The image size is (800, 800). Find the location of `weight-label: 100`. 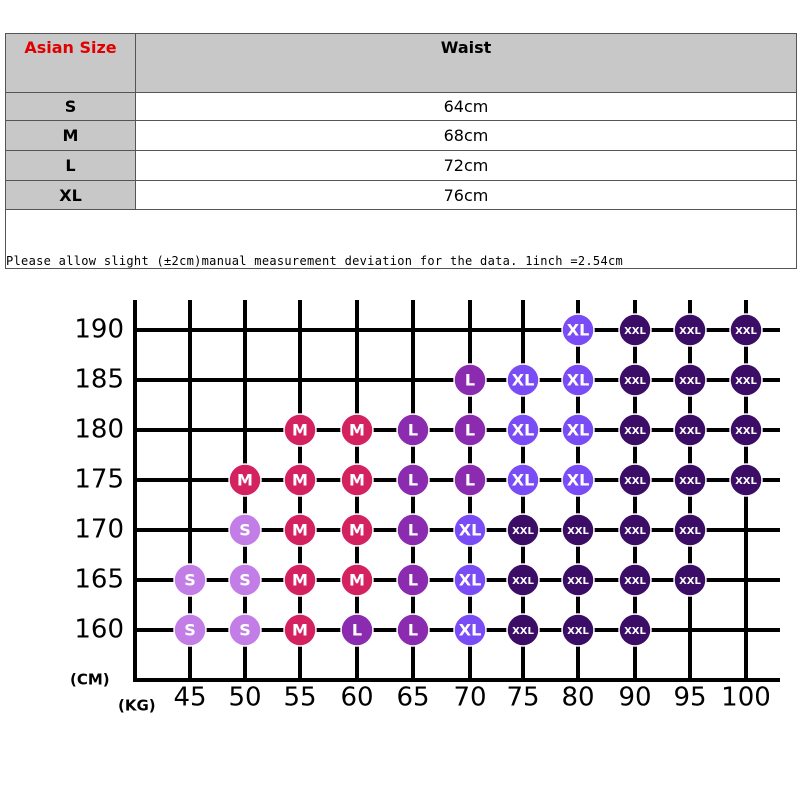

weight-label: 100 is located at coordinates (746, 698).